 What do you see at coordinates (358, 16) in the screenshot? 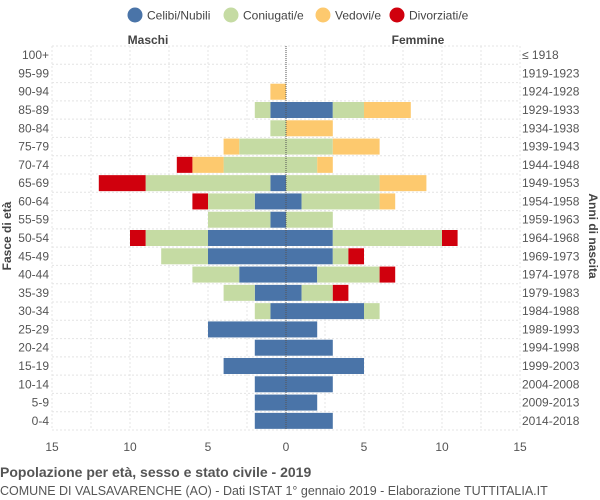
I see `legend-label: Vedovi/e` at bounding box center [358, 16].